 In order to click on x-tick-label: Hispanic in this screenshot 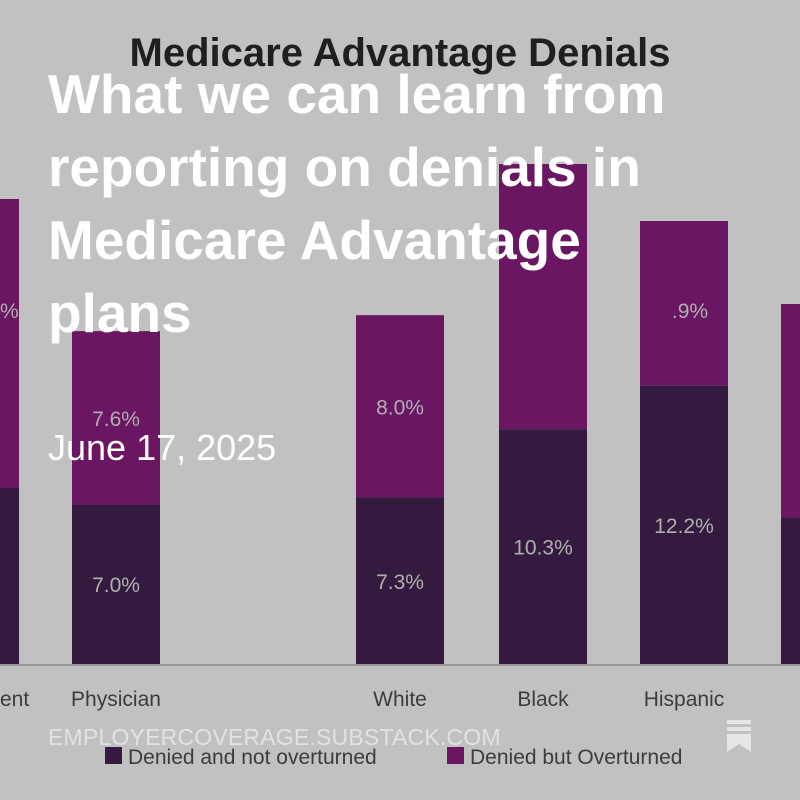, I will do `click(684, 699)`.